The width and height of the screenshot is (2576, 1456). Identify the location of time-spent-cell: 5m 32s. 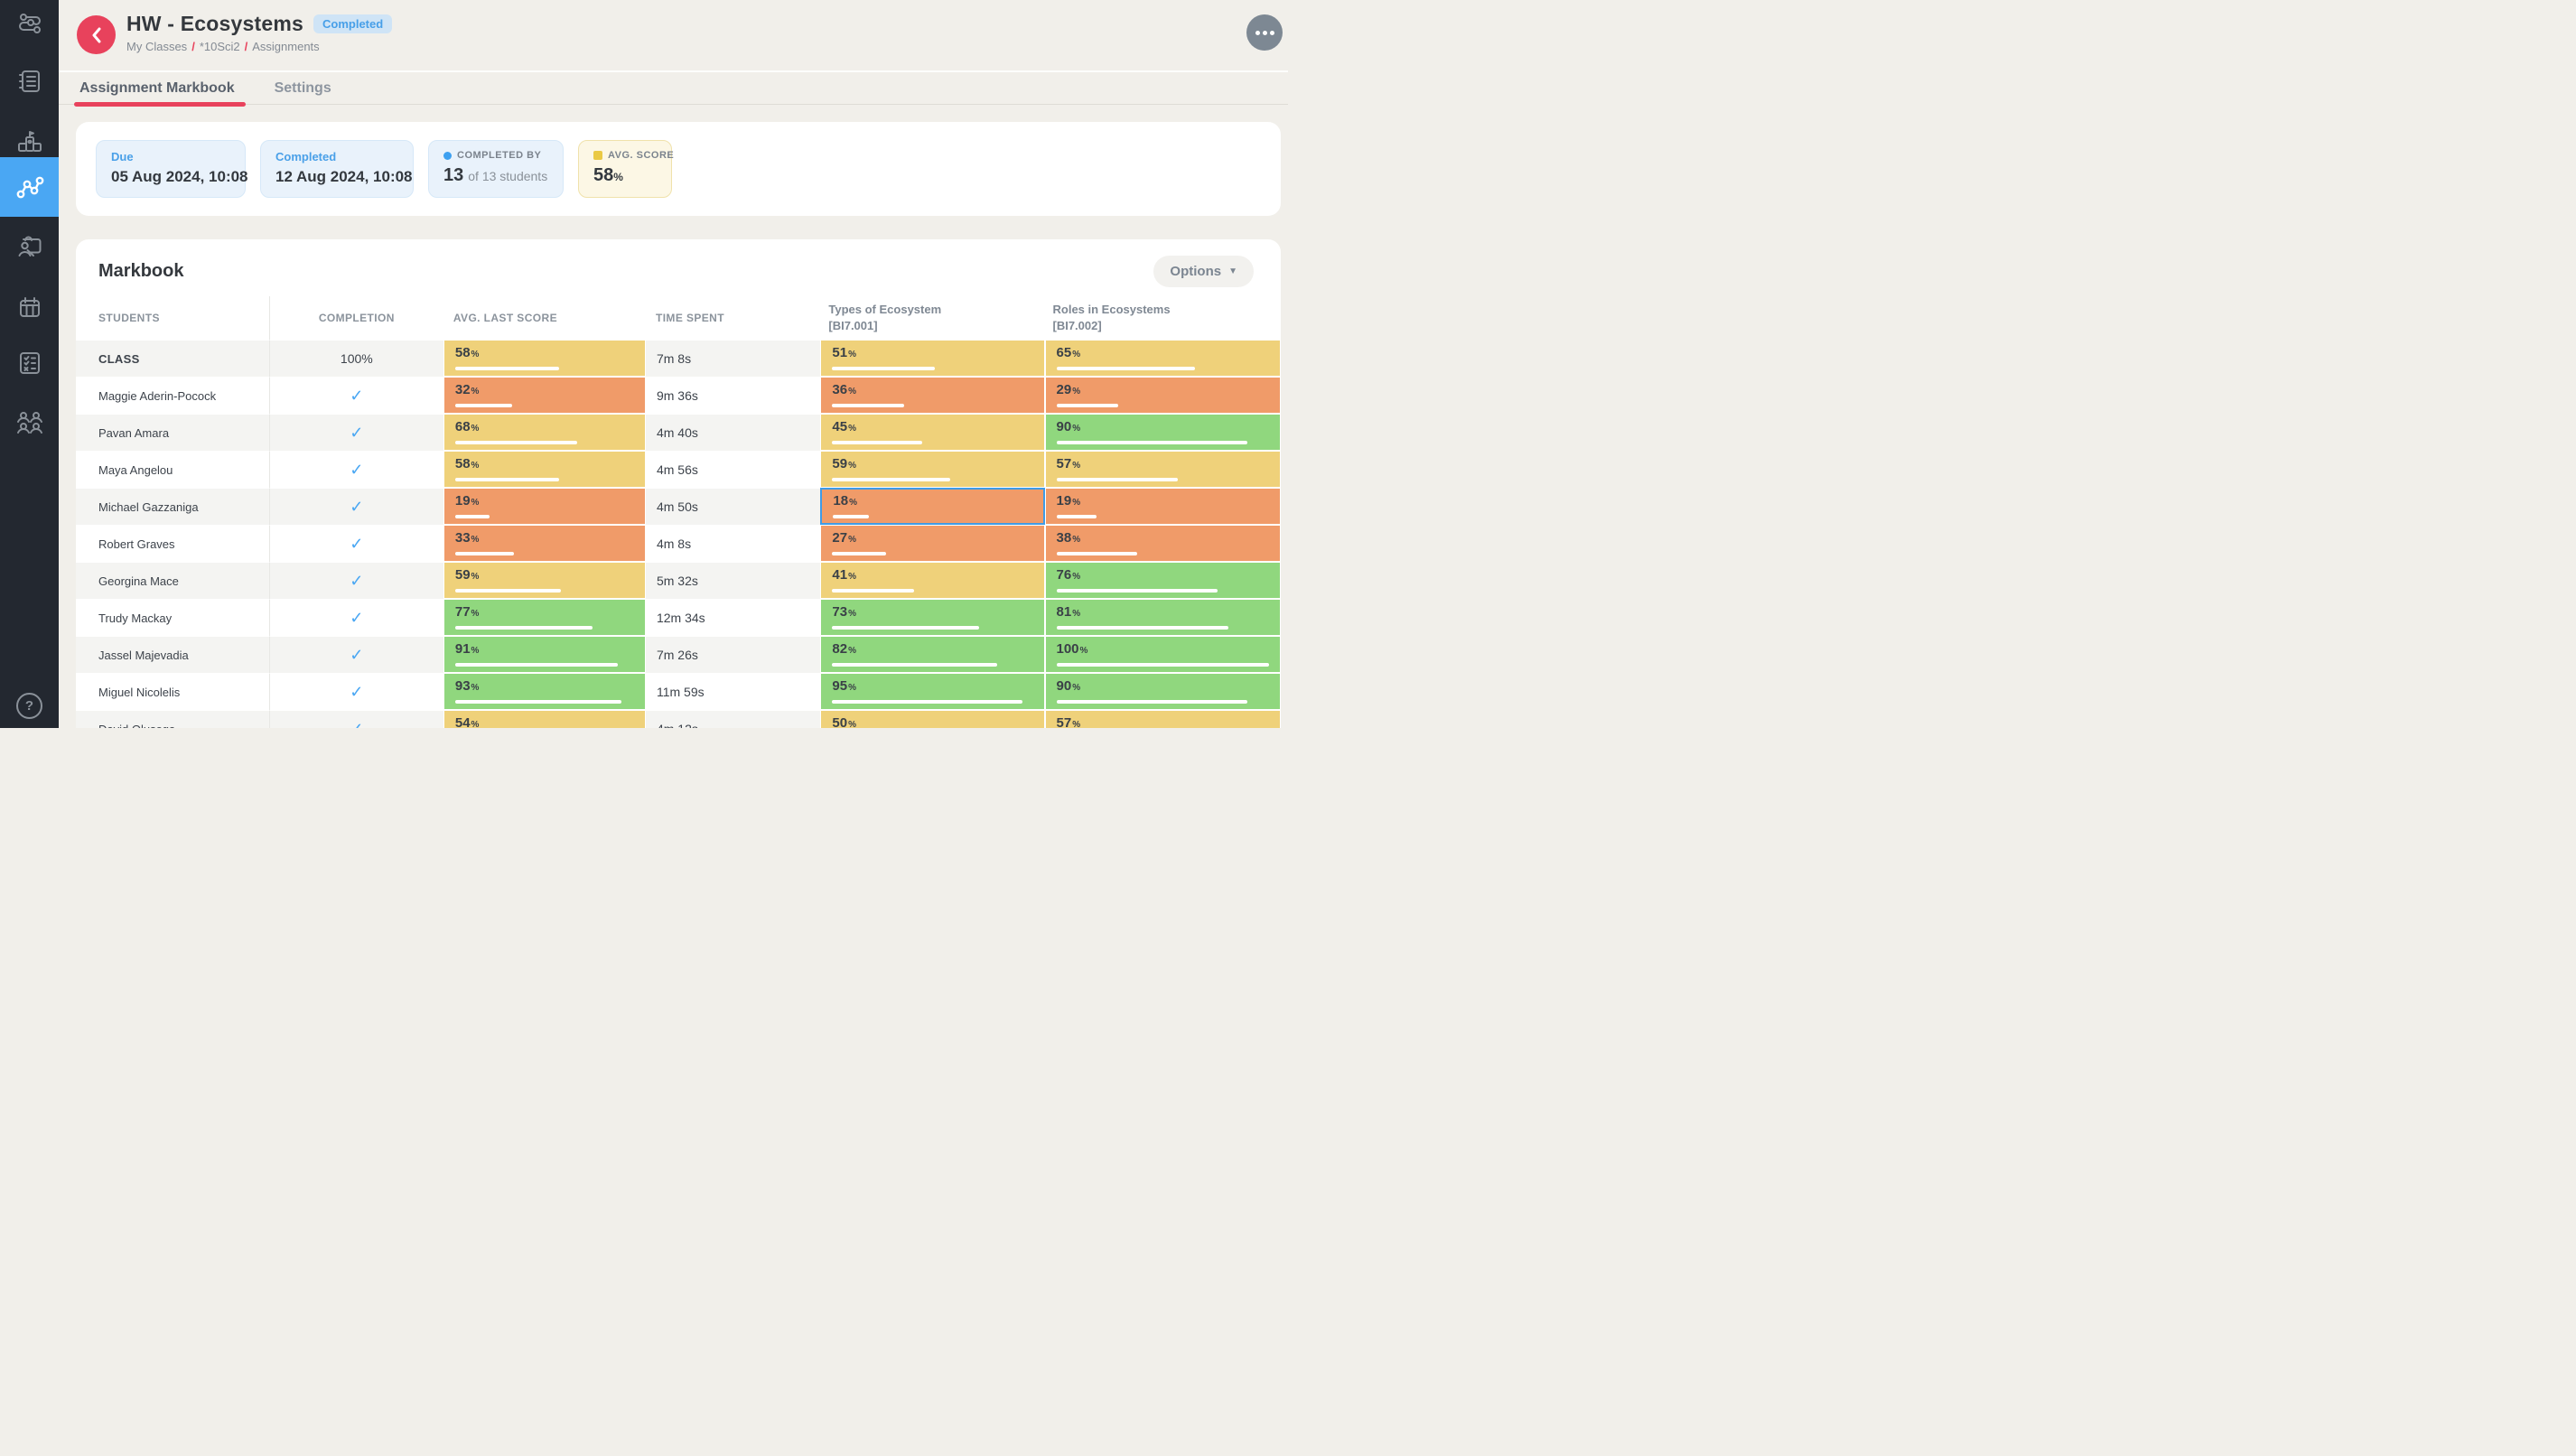
(733, 580).